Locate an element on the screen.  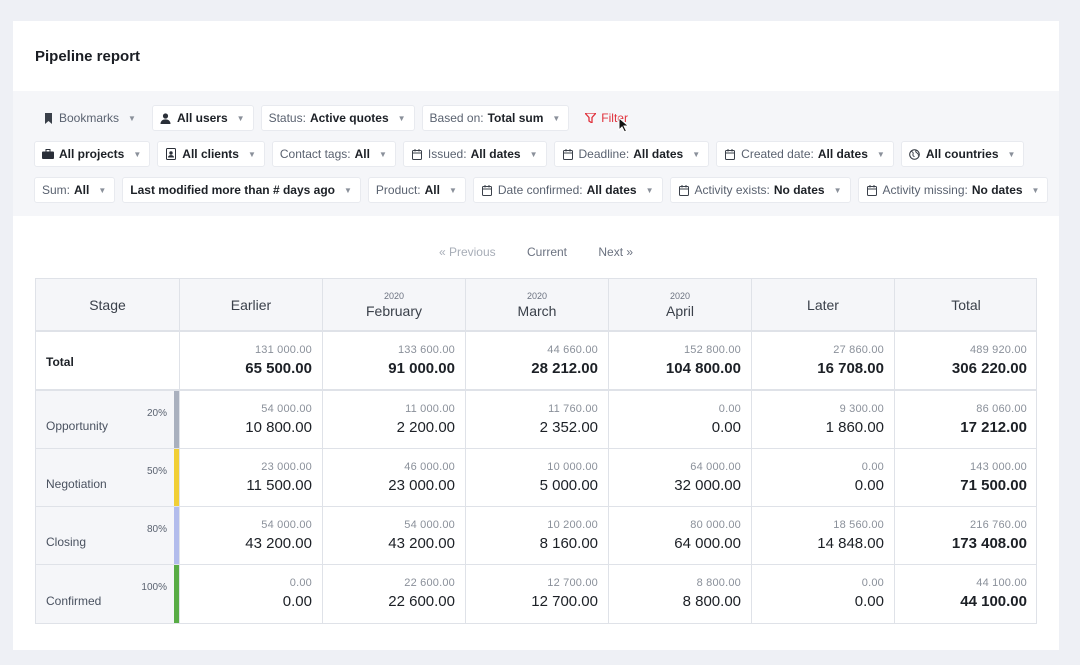
value-cell: 18 560.00 14 848.00 is located at coordinates (822, 535).